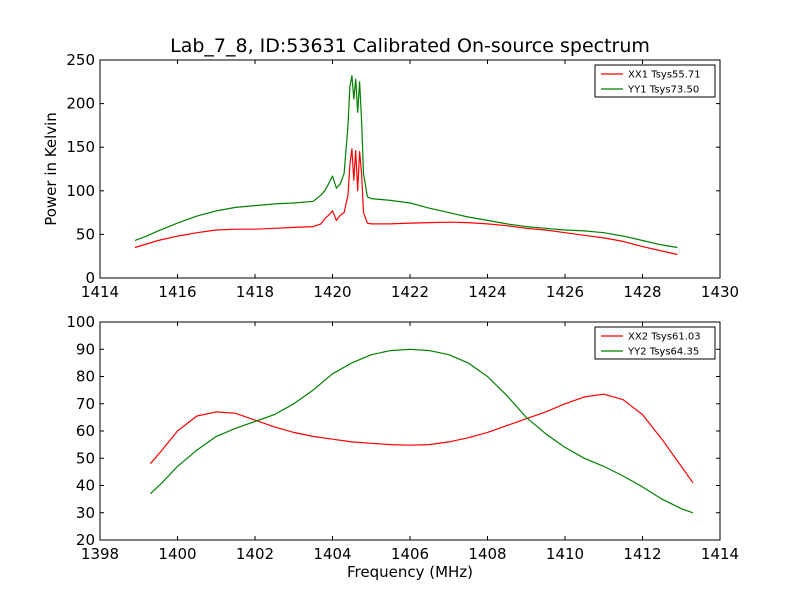 The image size is (800, 604). Describe the element at coordinates (255, 554) in the screenshot. I see `x-tick-label: 1402` at that location.